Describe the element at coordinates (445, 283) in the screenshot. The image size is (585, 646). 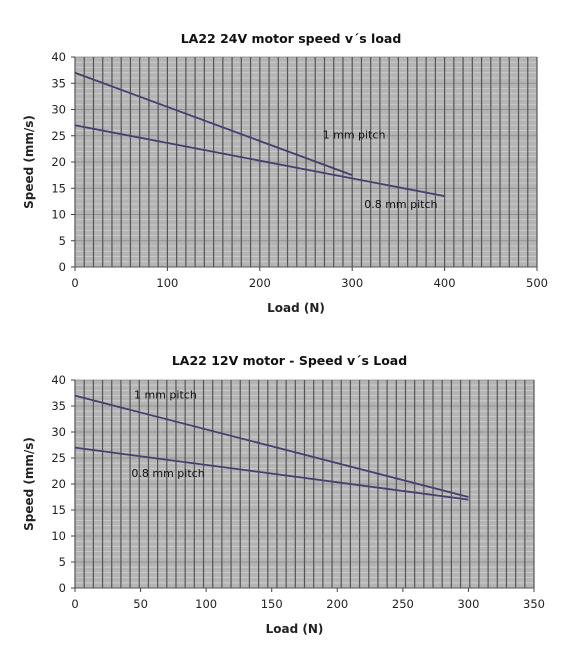
I see `x-tick-label: 400` at that location.